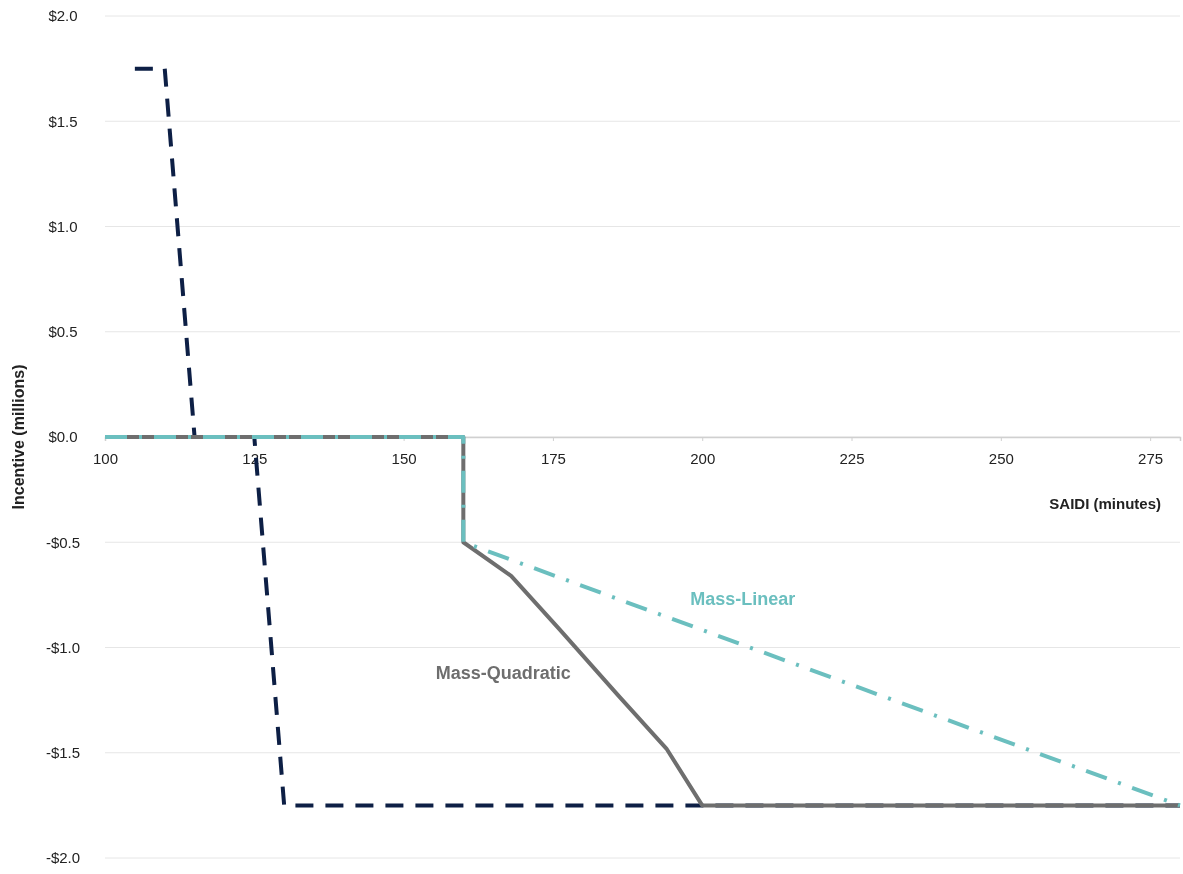  I want to click on x-axis-title: SAIDI (minutes), so click(1105, 503).